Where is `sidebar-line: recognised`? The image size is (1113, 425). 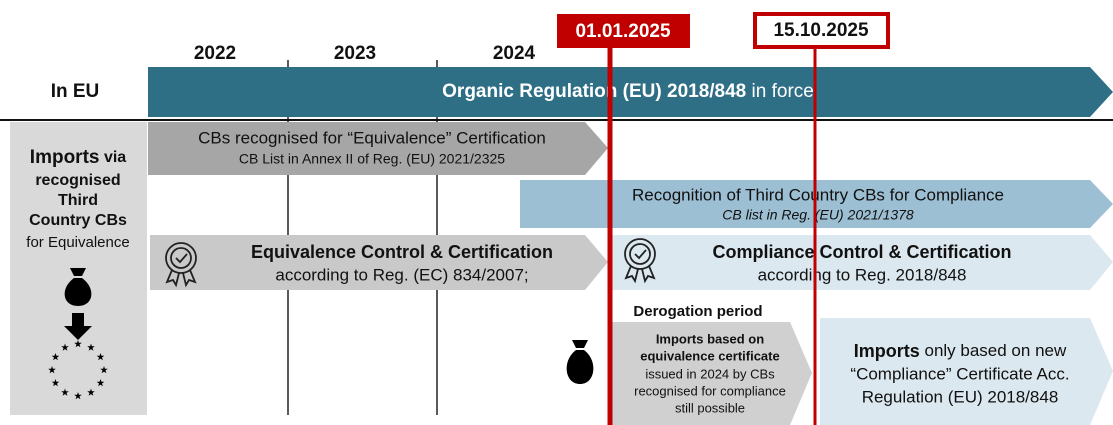
sidebar-line: recognised is located at coordinates (77, 180).